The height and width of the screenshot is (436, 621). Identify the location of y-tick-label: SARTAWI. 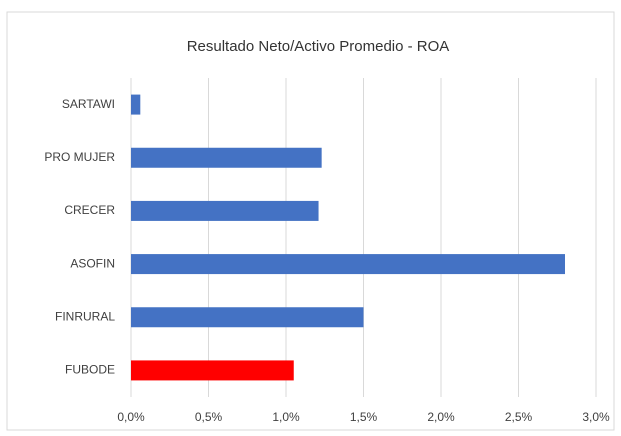
(88, 104).